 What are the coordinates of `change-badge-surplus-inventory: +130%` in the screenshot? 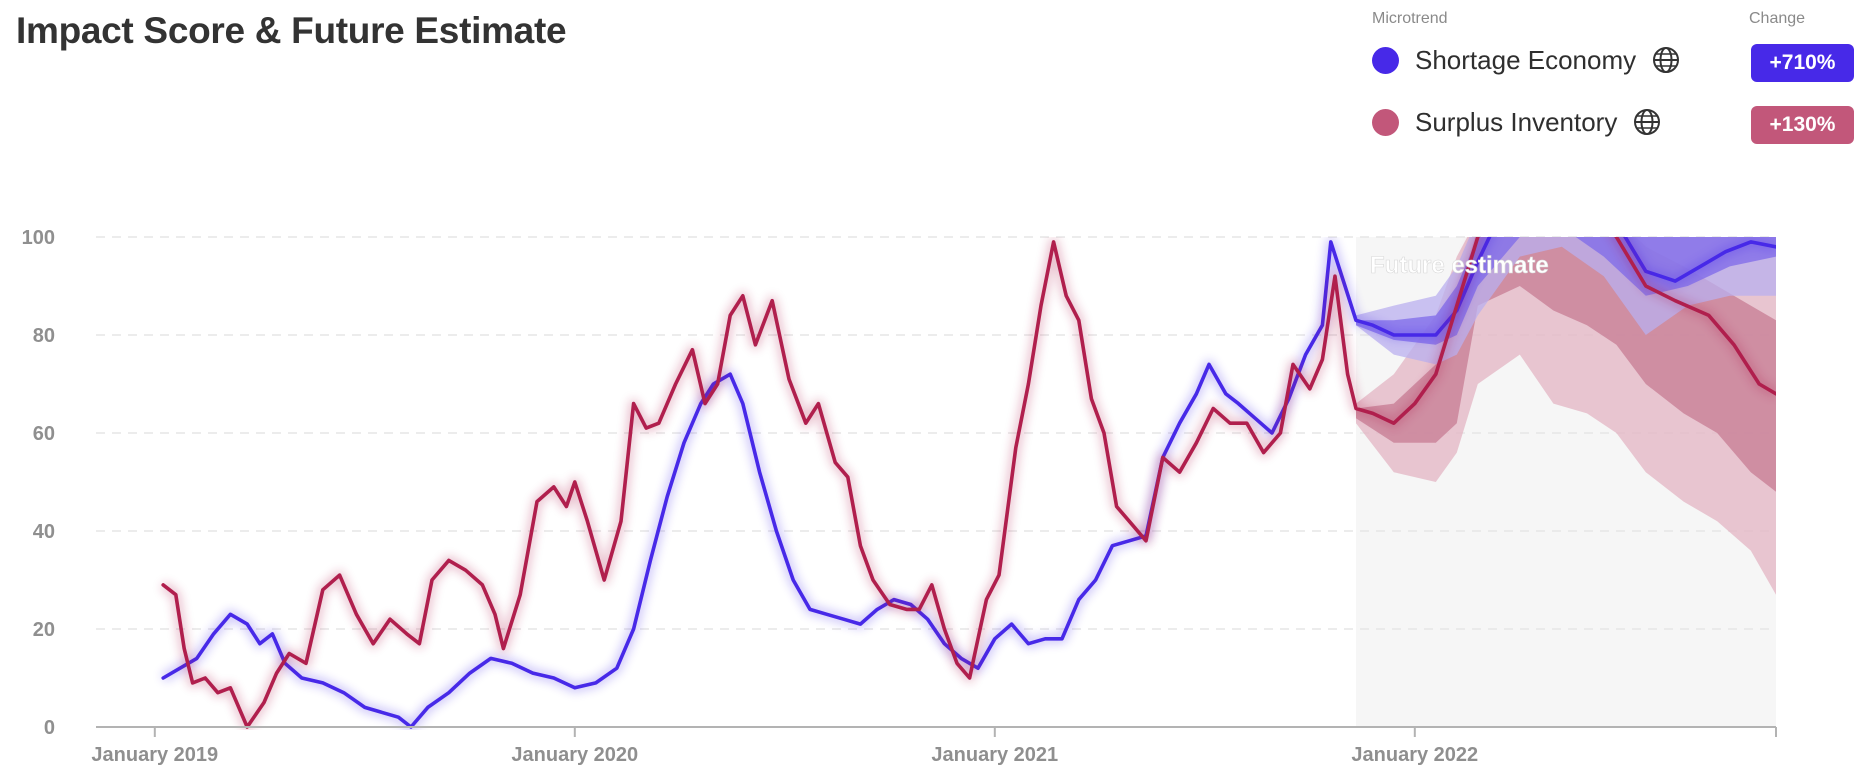 It's located at (1802, 125).